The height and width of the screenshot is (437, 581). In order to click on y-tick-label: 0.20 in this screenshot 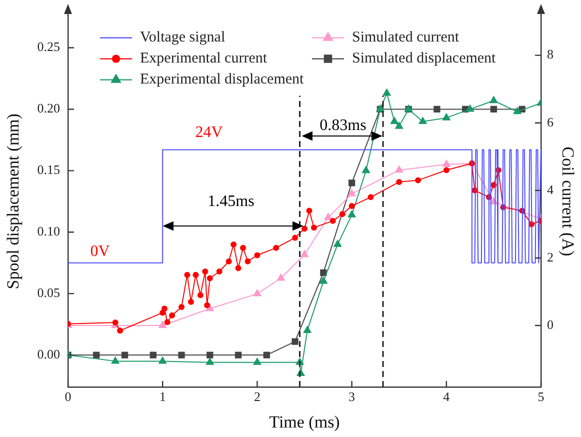, I will do `click(48, 108)`.